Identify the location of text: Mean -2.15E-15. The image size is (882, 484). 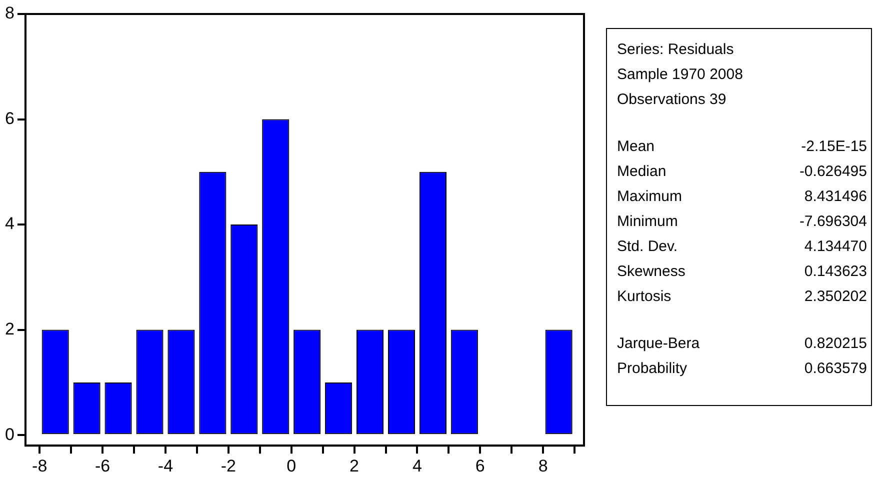
(742, 146).